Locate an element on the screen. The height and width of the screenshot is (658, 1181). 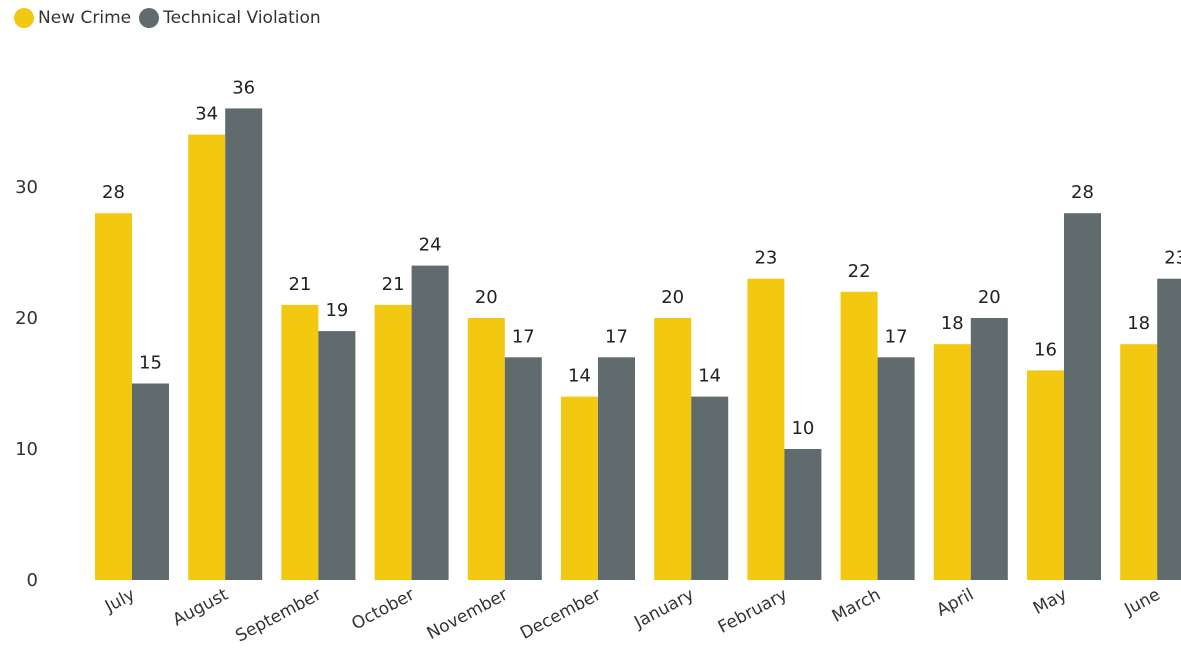
x-tick-label-april: April is located at coordinates (955, 603).